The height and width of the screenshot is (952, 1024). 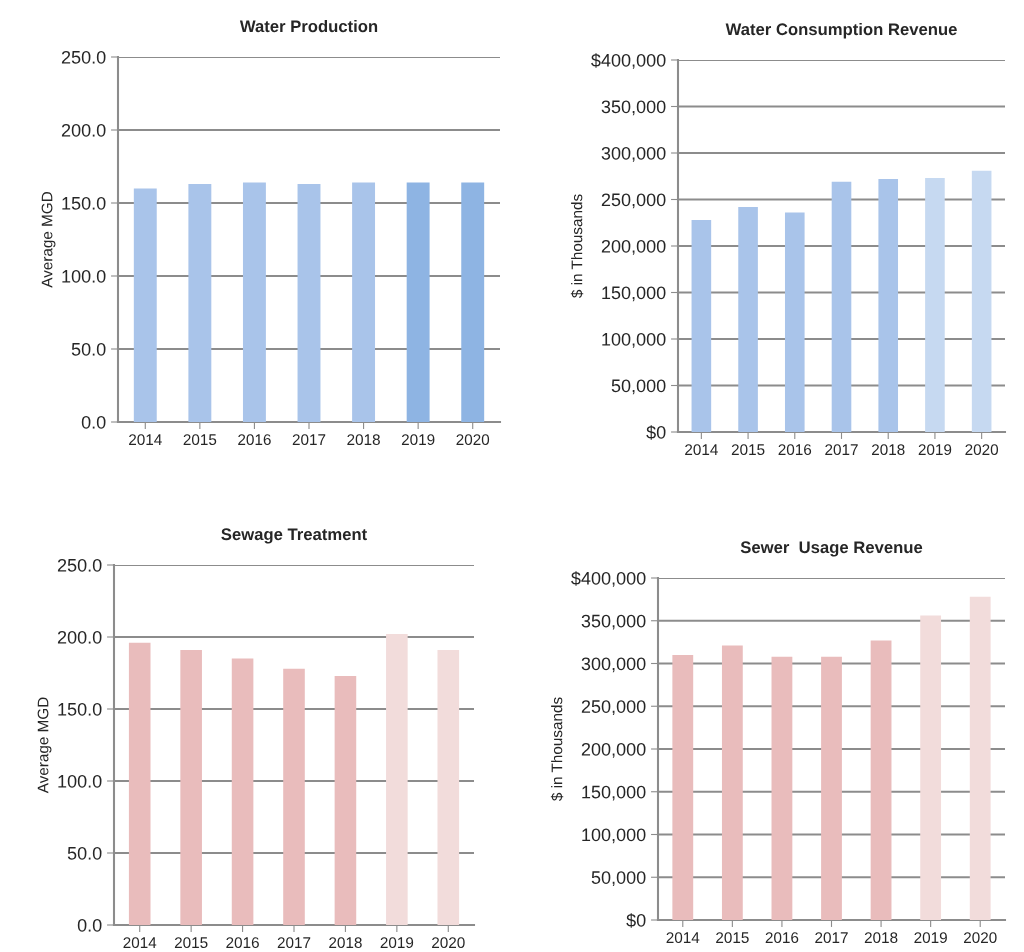 I want to click on chart-title: Sewer Usage Revenue, so click(x=831, y=549).